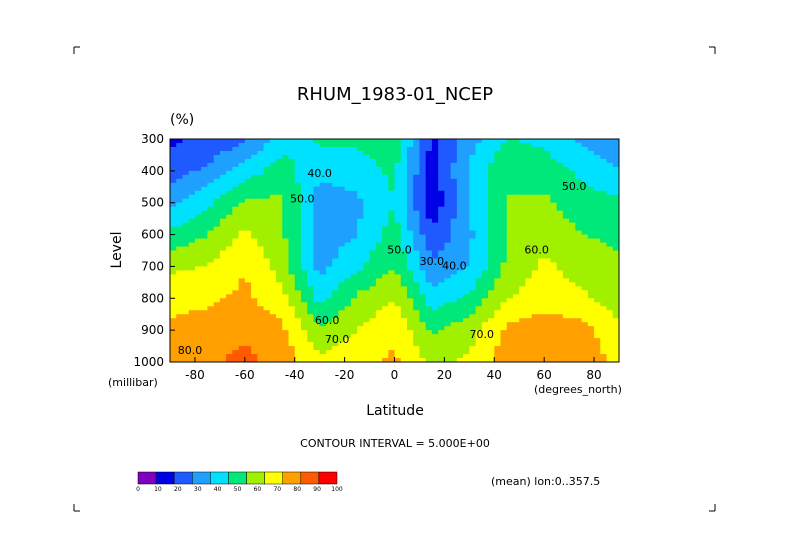 The height and width of the screenshot is (558, 789). What do you see at coordinates (245, 375) in the screenshot?
I see `x-tick-label: -60` at bounding box center [245, 375].